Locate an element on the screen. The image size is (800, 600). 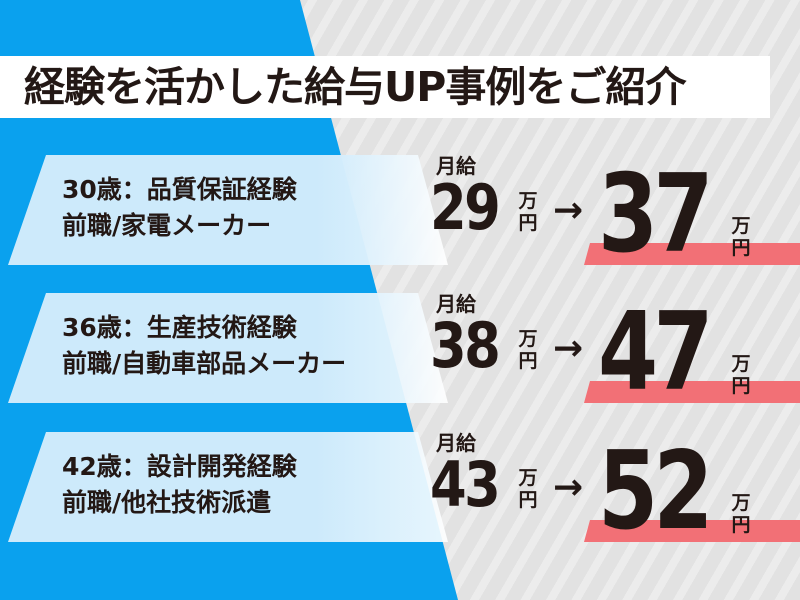
case-age-experience: 30歳：品質保証経験 is located at coordinates (179, 189).